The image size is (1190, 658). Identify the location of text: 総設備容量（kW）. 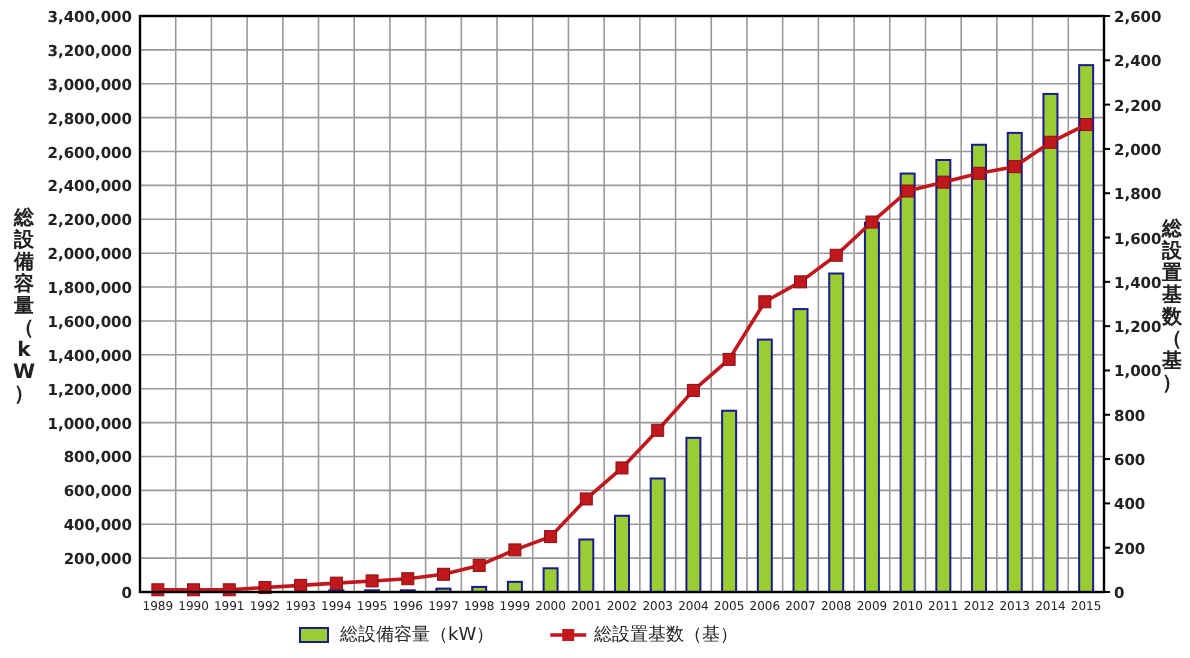
(24, 307).